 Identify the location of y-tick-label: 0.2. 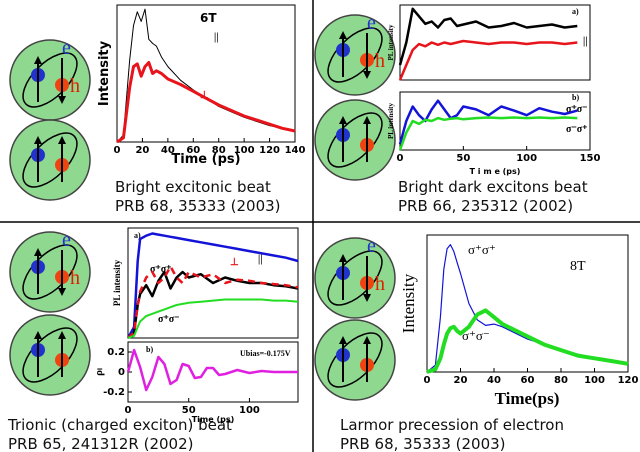
(116, 352).